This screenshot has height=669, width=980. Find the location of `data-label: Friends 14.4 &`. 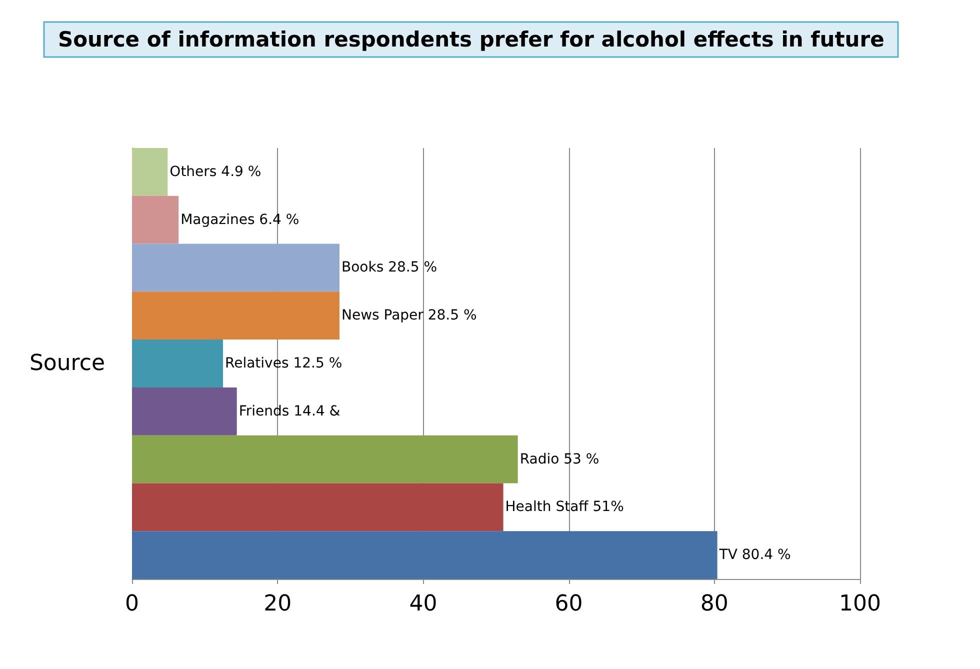

data-label: Friends 14.4 & is located at coordinates (289, 411).